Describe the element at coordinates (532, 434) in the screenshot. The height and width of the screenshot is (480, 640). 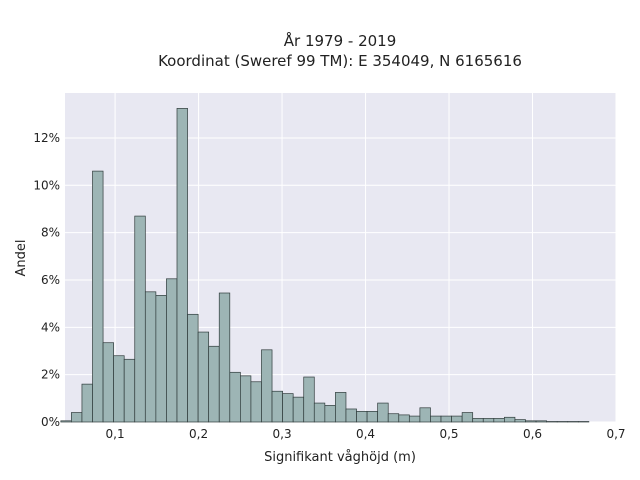
I see `x-tick-label: 0,6` at that location.